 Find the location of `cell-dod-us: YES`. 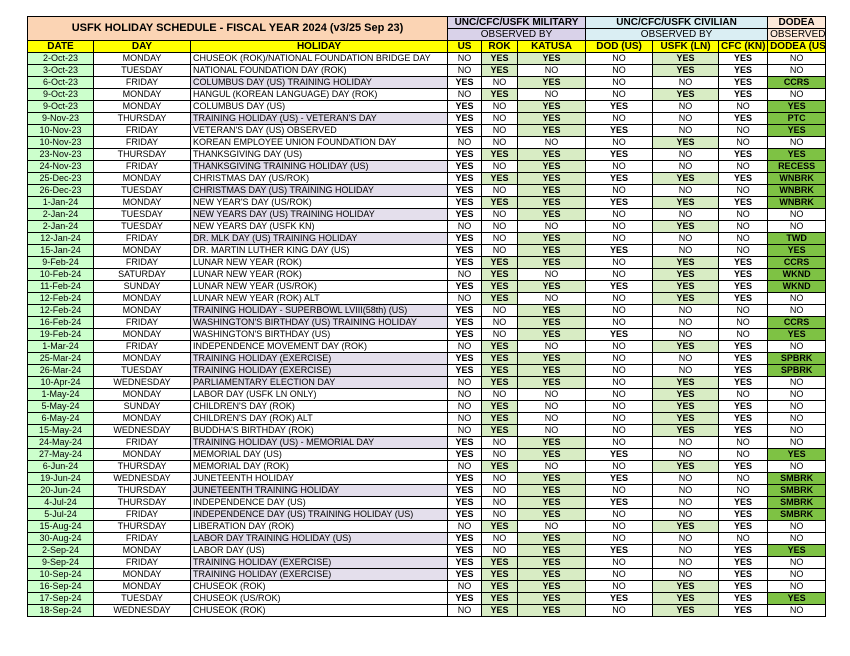

cell-dod-us: YES is located at coordinates (619, 130).